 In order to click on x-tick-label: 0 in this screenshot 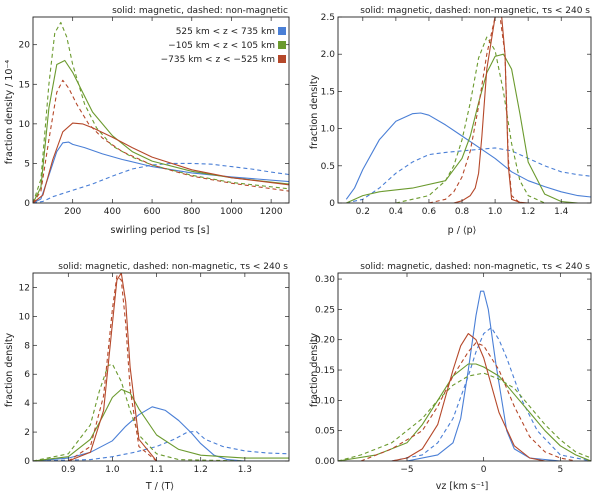, I will do `click(484, 470)`.